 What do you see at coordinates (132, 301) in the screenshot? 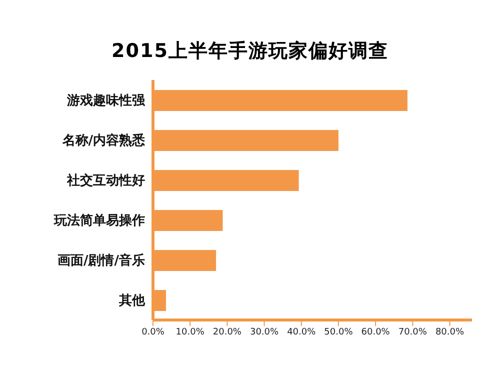
I see `y-tick-label: 其他` at bounding box center [132, 301].